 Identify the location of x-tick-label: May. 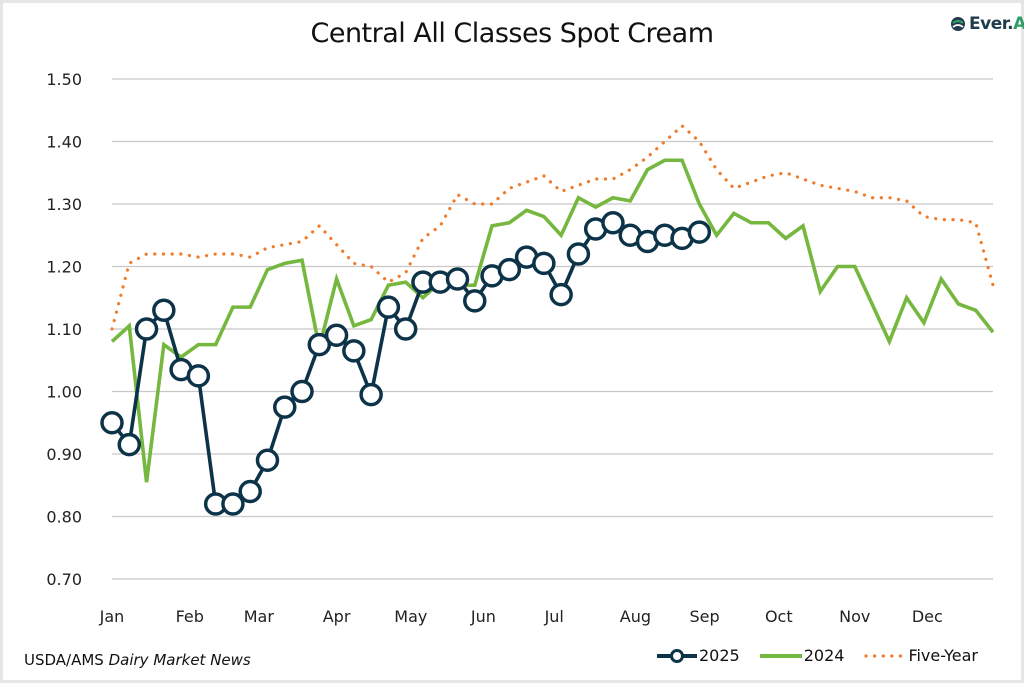
(410, 616).